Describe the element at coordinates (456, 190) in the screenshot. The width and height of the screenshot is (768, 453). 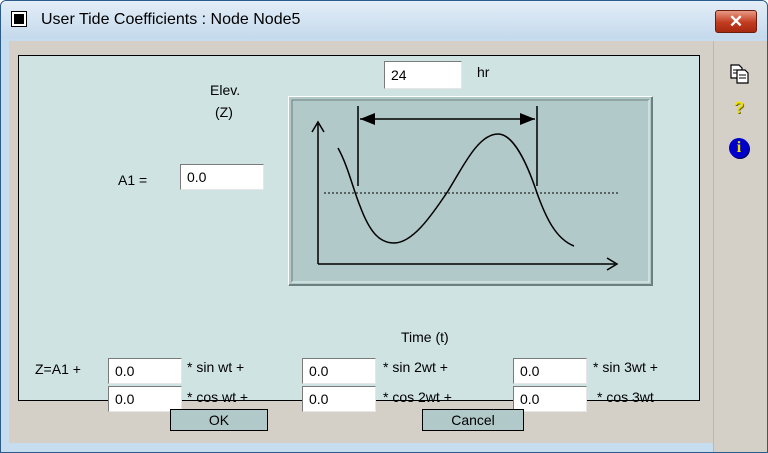
I see `tide-curve` at that location.